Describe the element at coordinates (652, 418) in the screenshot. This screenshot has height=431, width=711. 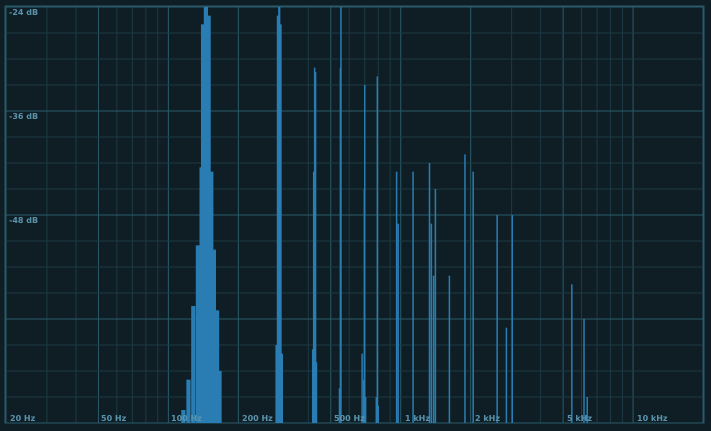
I see `freq-label-10khz: 10 kHz` at that location.